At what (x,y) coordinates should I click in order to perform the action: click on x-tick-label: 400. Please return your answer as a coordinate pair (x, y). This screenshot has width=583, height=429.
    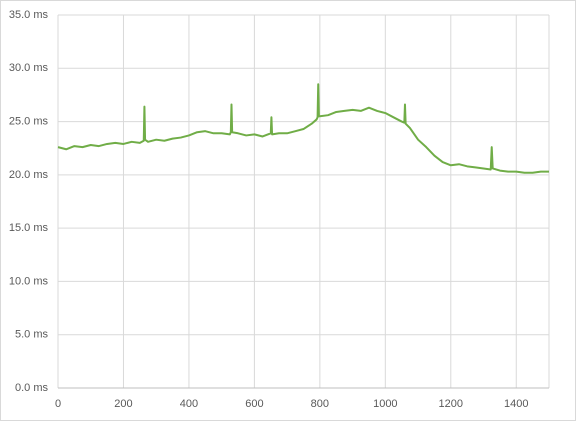
    Looking at the image, I should click on (189, 404).